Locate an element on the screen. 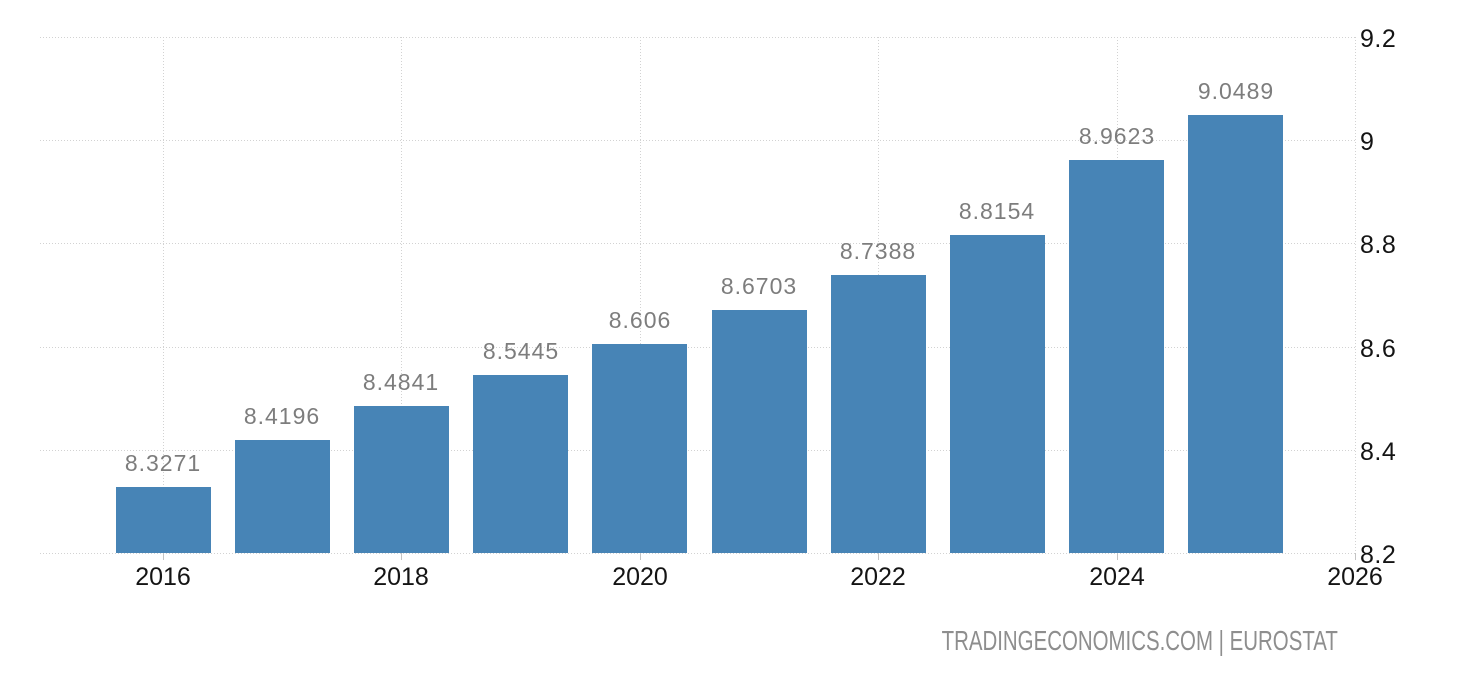 The image size is (1460, 680). y-axis-tick-label: 8.6 is located at coordinates (1378, 349).